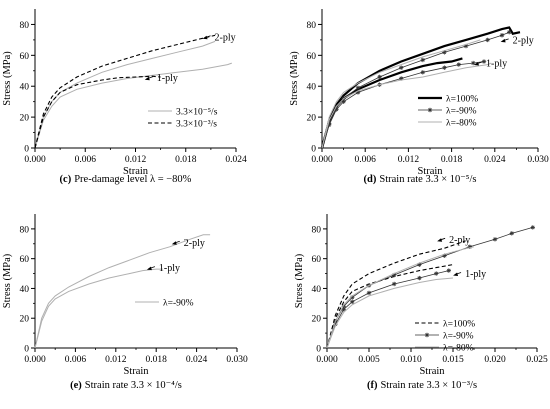 The width and height of the screenshot is (550, 409). I want to click on figure-caption: (f) Strain rate 3.3 × 10⁻³/s, so click(422, 385).